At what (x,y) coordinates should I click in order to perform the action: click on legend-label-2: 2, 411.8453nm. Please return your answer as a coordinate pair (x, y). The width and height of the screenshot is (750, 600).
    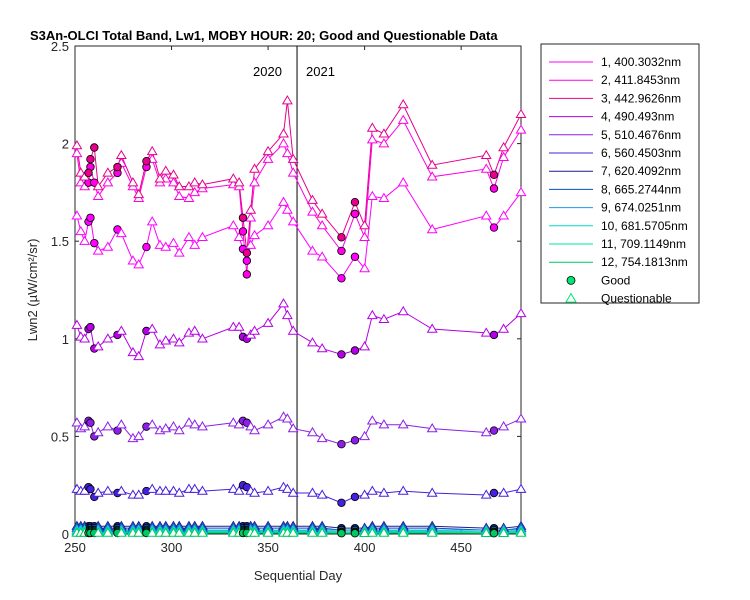
    Looking at the image, I should click on (640, 80).